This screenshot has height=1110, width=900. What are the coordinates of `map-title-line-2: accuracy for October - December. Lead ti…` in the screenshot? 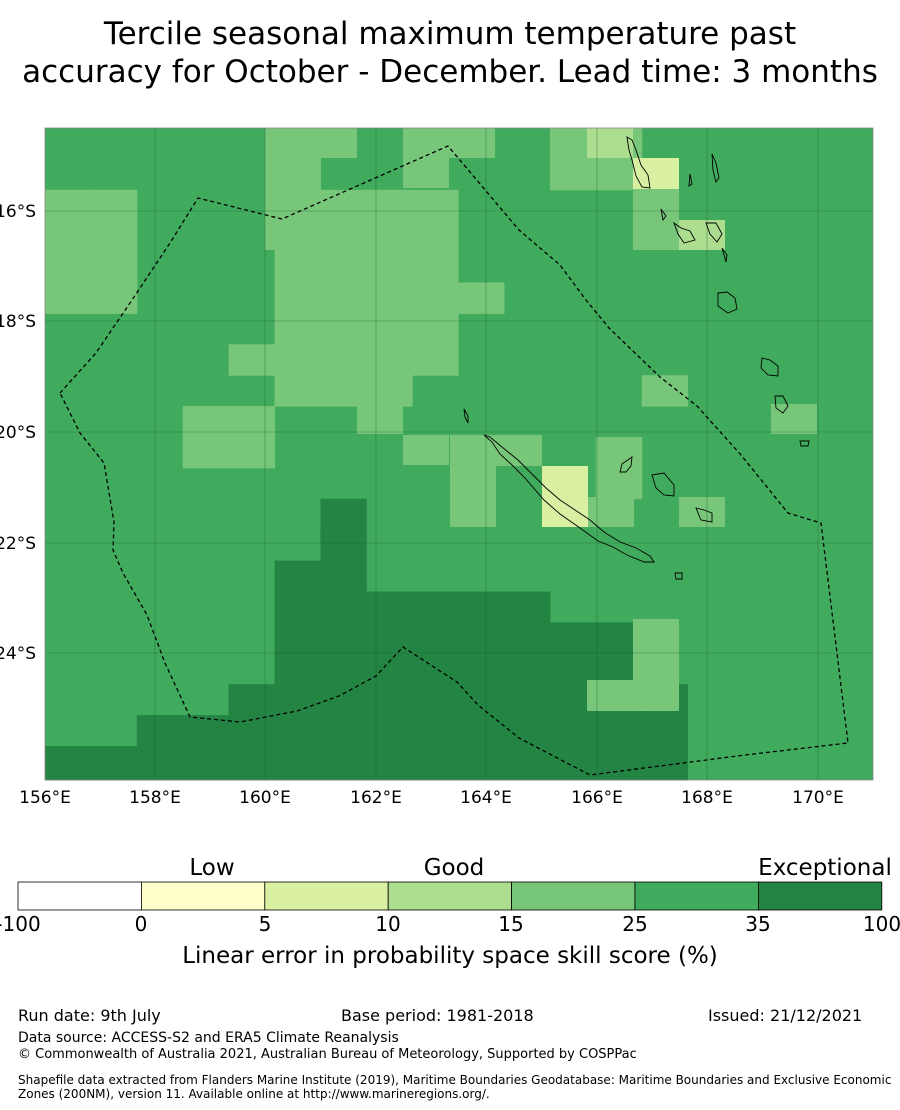 It's located at (450, 72).